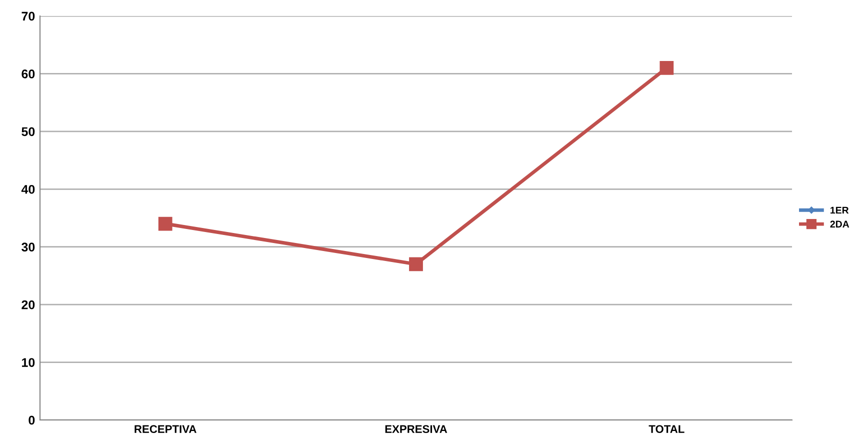 The width and height of the screenshot is (862, 443). What do you see at coordinates (165, 429) in the screenshot?
I see `x-tick-label: RECEPTIVA` at bounding box center [165, 429].